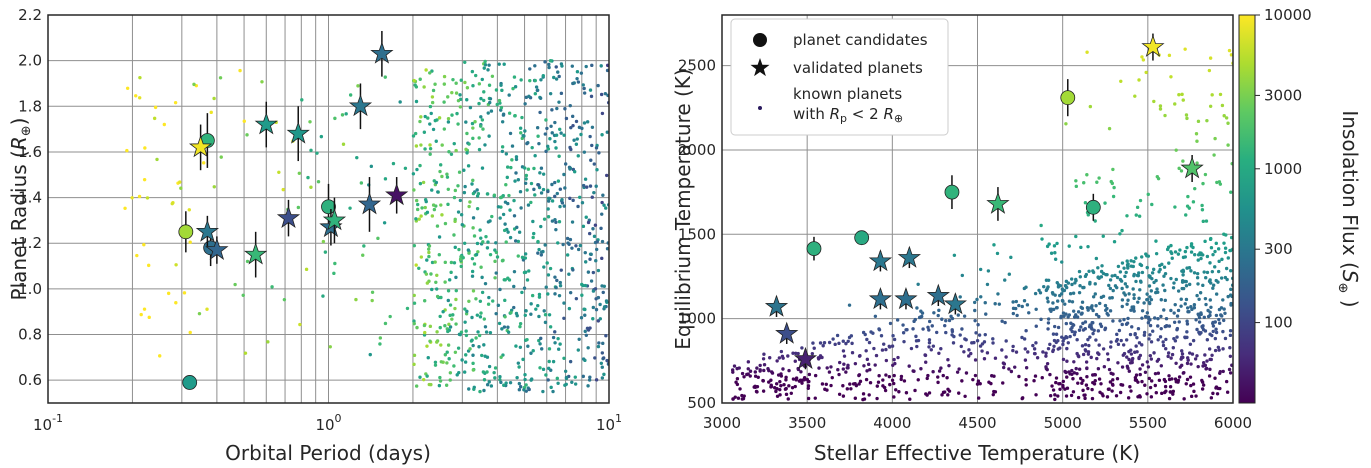 The width and height of the screenshot is (1371, 468). I want to click on left-y-tick-label: 2.2, so click(30, 15).